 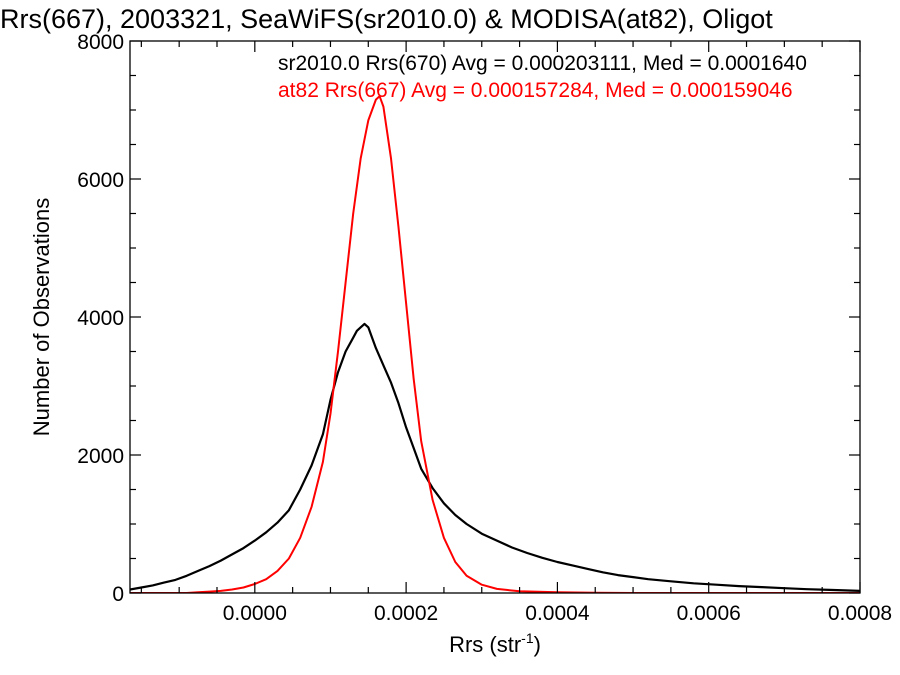 I want to click on x-tick-label: 0.0006, so click(x=709, y=613).